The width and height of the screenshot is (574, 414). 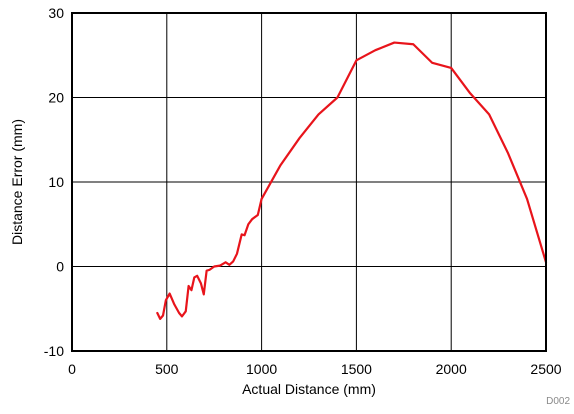 What do you see at coordinates (167, 369) in the screenshot?
I see `x-tick-label: 500` at bounding box center [167, 369].